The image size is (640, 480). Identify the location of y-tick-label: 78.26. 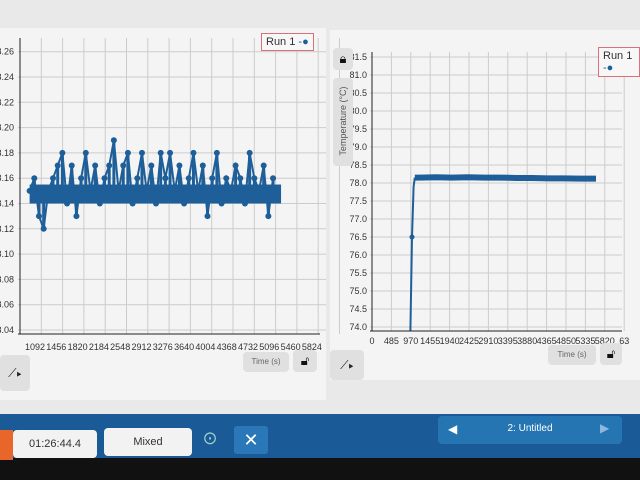
(7, 52).